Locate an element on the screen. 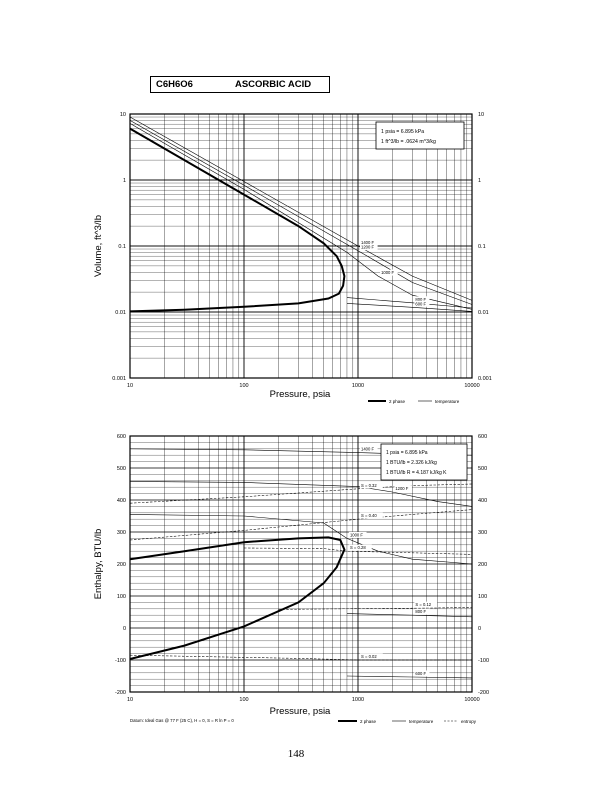  x-tick-label: 10 is located at coordinates (130, 386).